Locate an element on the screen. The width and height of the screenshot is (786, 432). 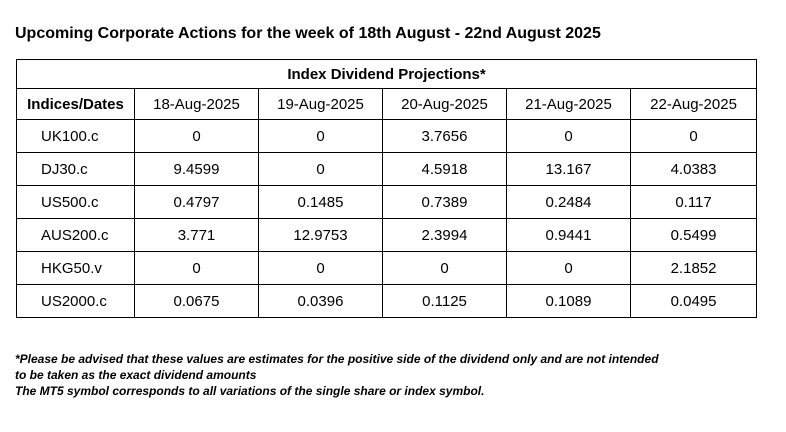
dividend-value: 0.5499 is located at coordinates (693, 235).